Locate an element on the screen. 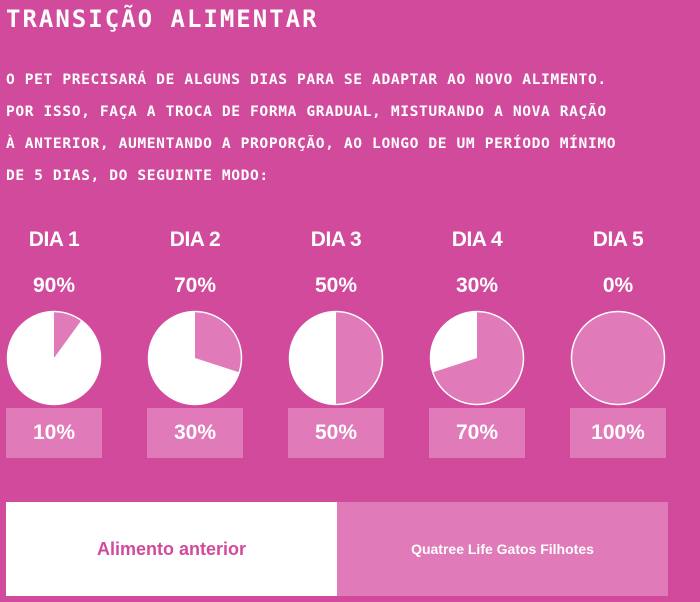  old-food-percent: 90% is located at coordinates (54, 285).